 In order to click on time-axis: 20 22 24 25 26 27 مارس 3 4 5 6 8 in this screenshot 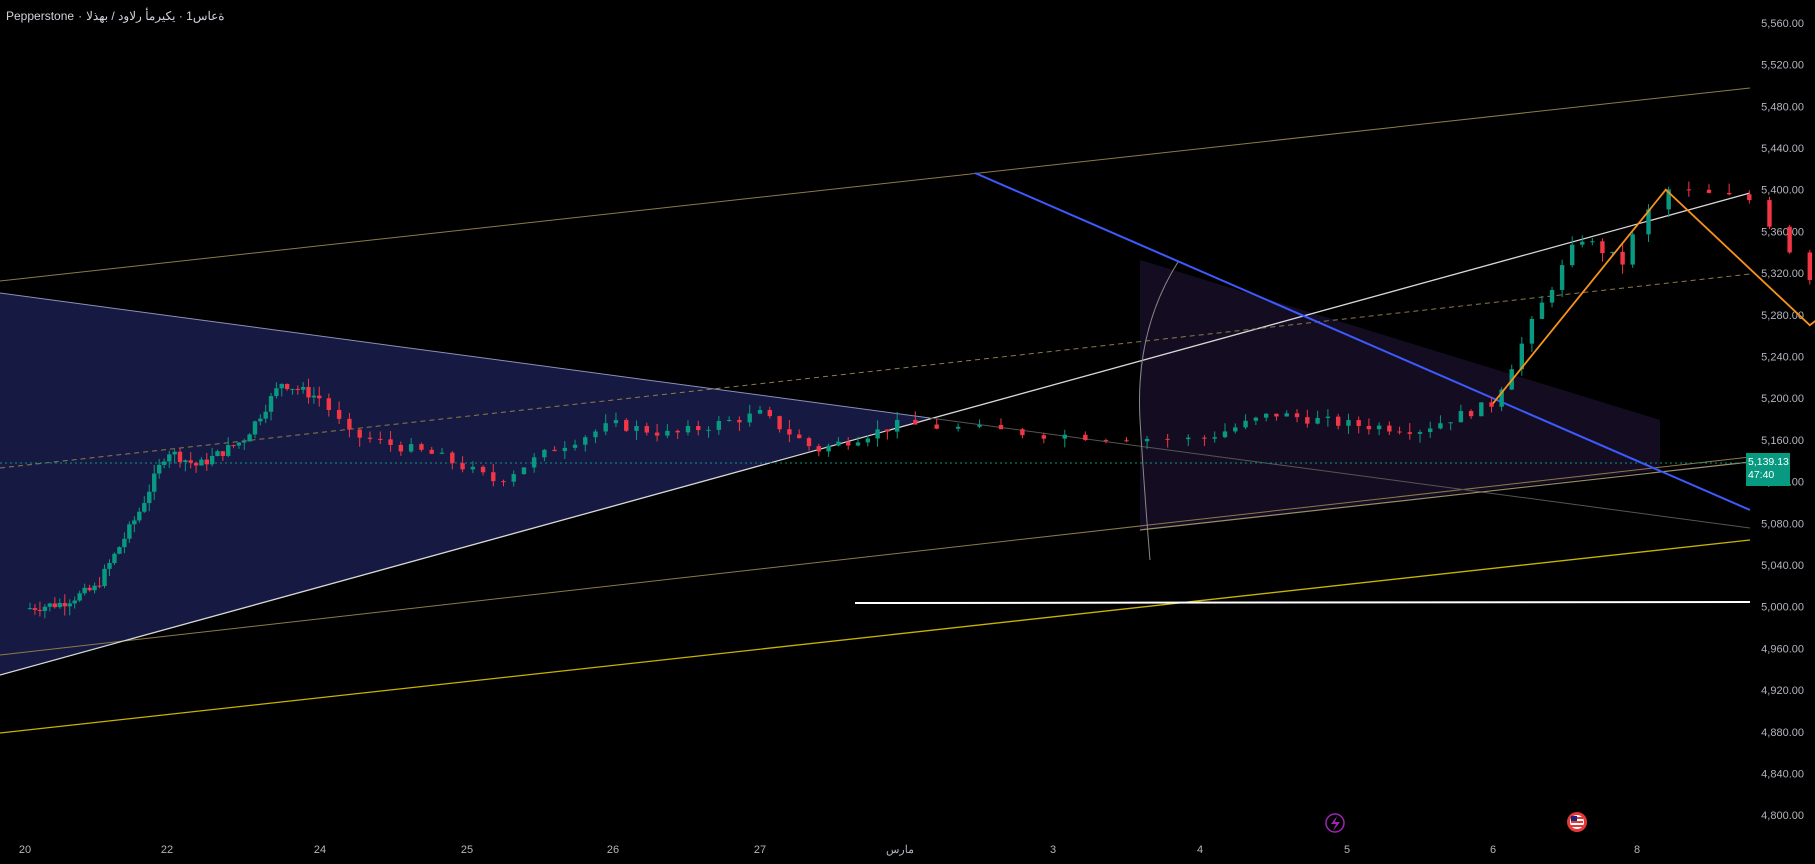, I will do `click(829, 850)`.